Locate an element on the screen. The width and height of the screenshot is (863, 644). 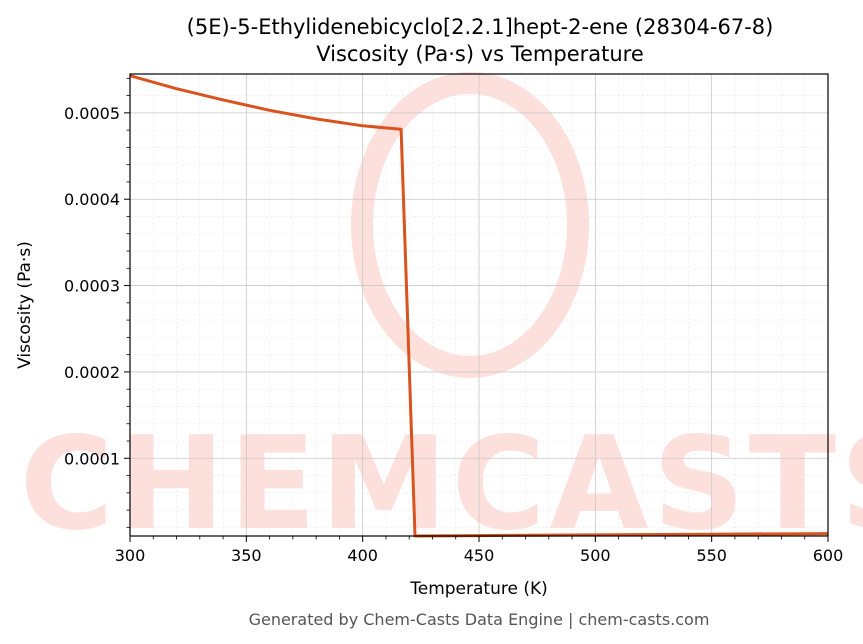
x-axis-label: Temperature (K) is located at coordinates (478, 589).